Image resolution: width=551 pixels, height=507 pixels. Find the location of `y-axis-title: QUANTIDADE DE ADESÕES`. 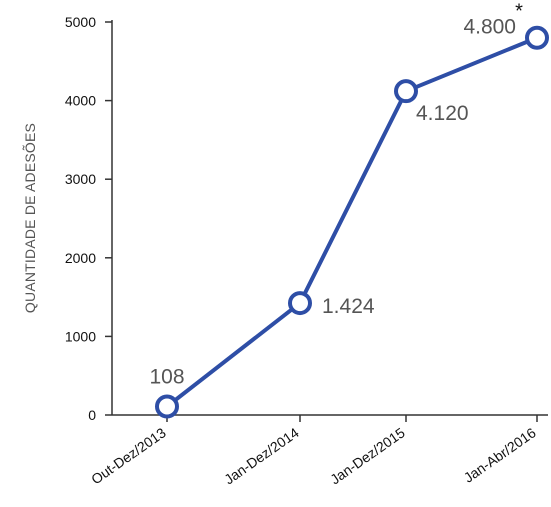

y-axis-title: QUANTIDADE DE ADESÕES is located at coordinates (30, 218).